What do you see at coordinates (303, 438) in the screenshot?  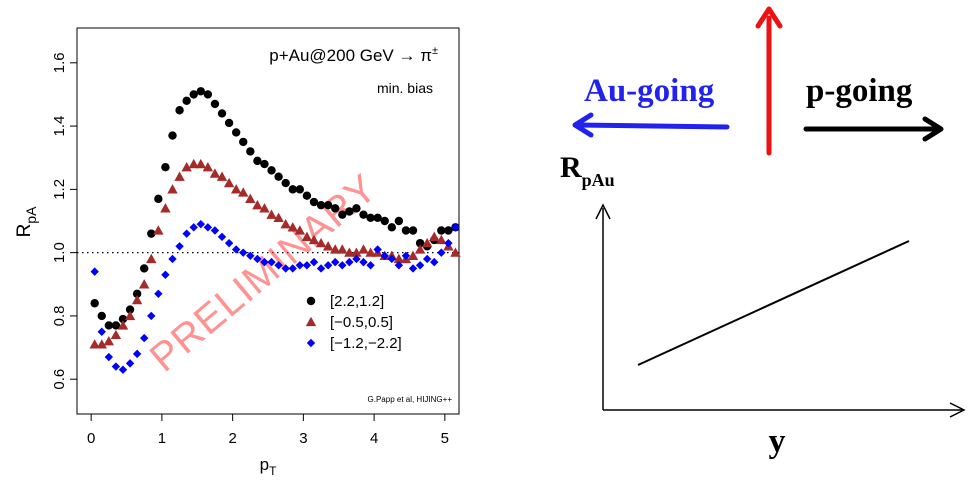 I see `x-tick-label: 3` at bounding box center [303, 438].